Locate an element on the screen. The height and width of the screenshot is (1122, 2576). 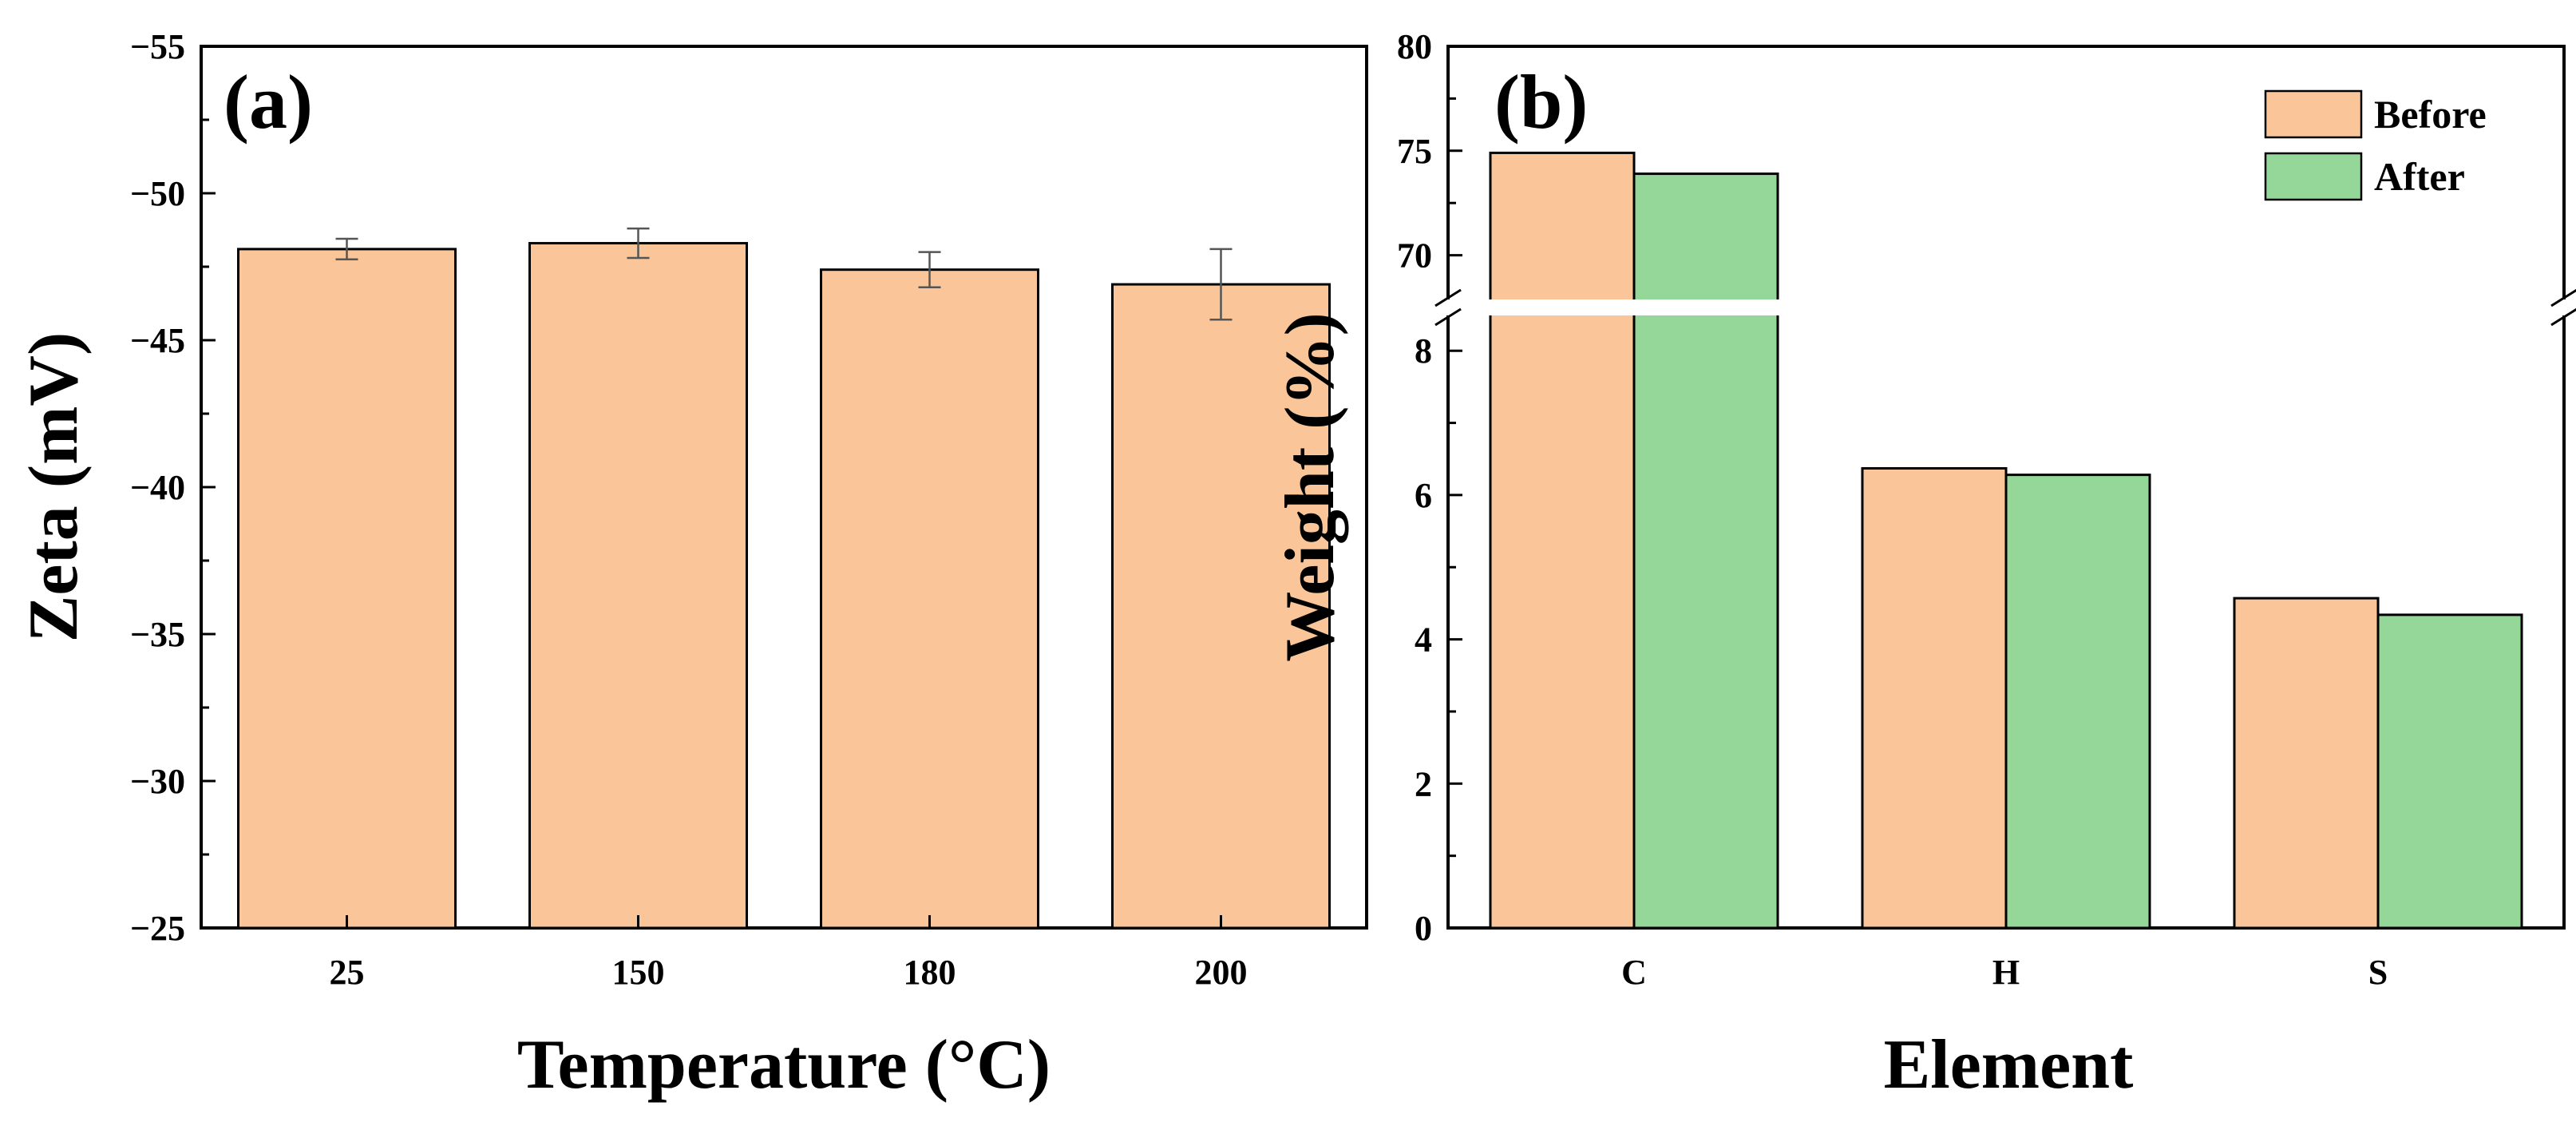
zeta-y-axis: −25 −30 −35 −40 −45 −50 −55 is located at coordinates (173, 487).